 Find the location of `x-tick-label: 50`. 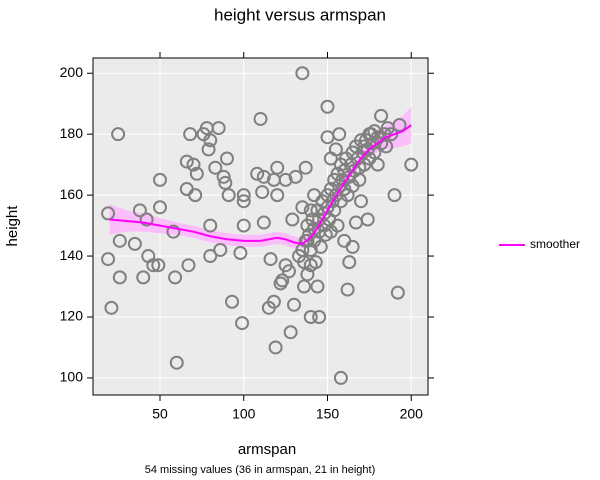

x-tick-label: 50 is located at coordinates (160, 414).